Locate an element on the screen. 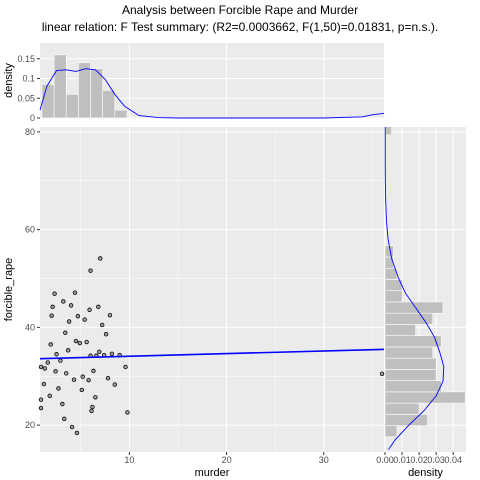  x-tick-label: 10 is located at coordinates (129, 460).